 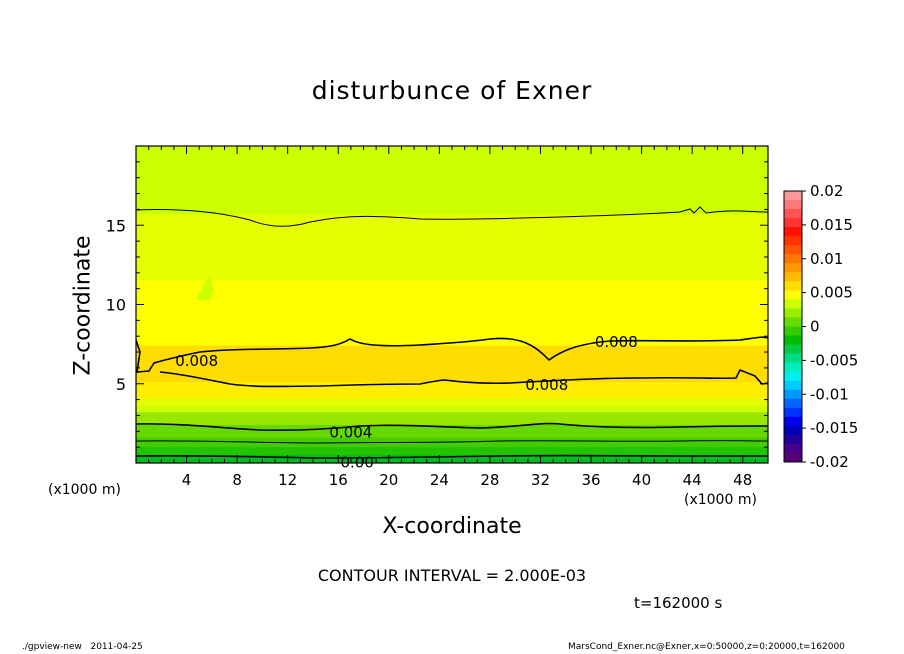 I want to click on x-tick-label: 28, so click(x=489, y=480).